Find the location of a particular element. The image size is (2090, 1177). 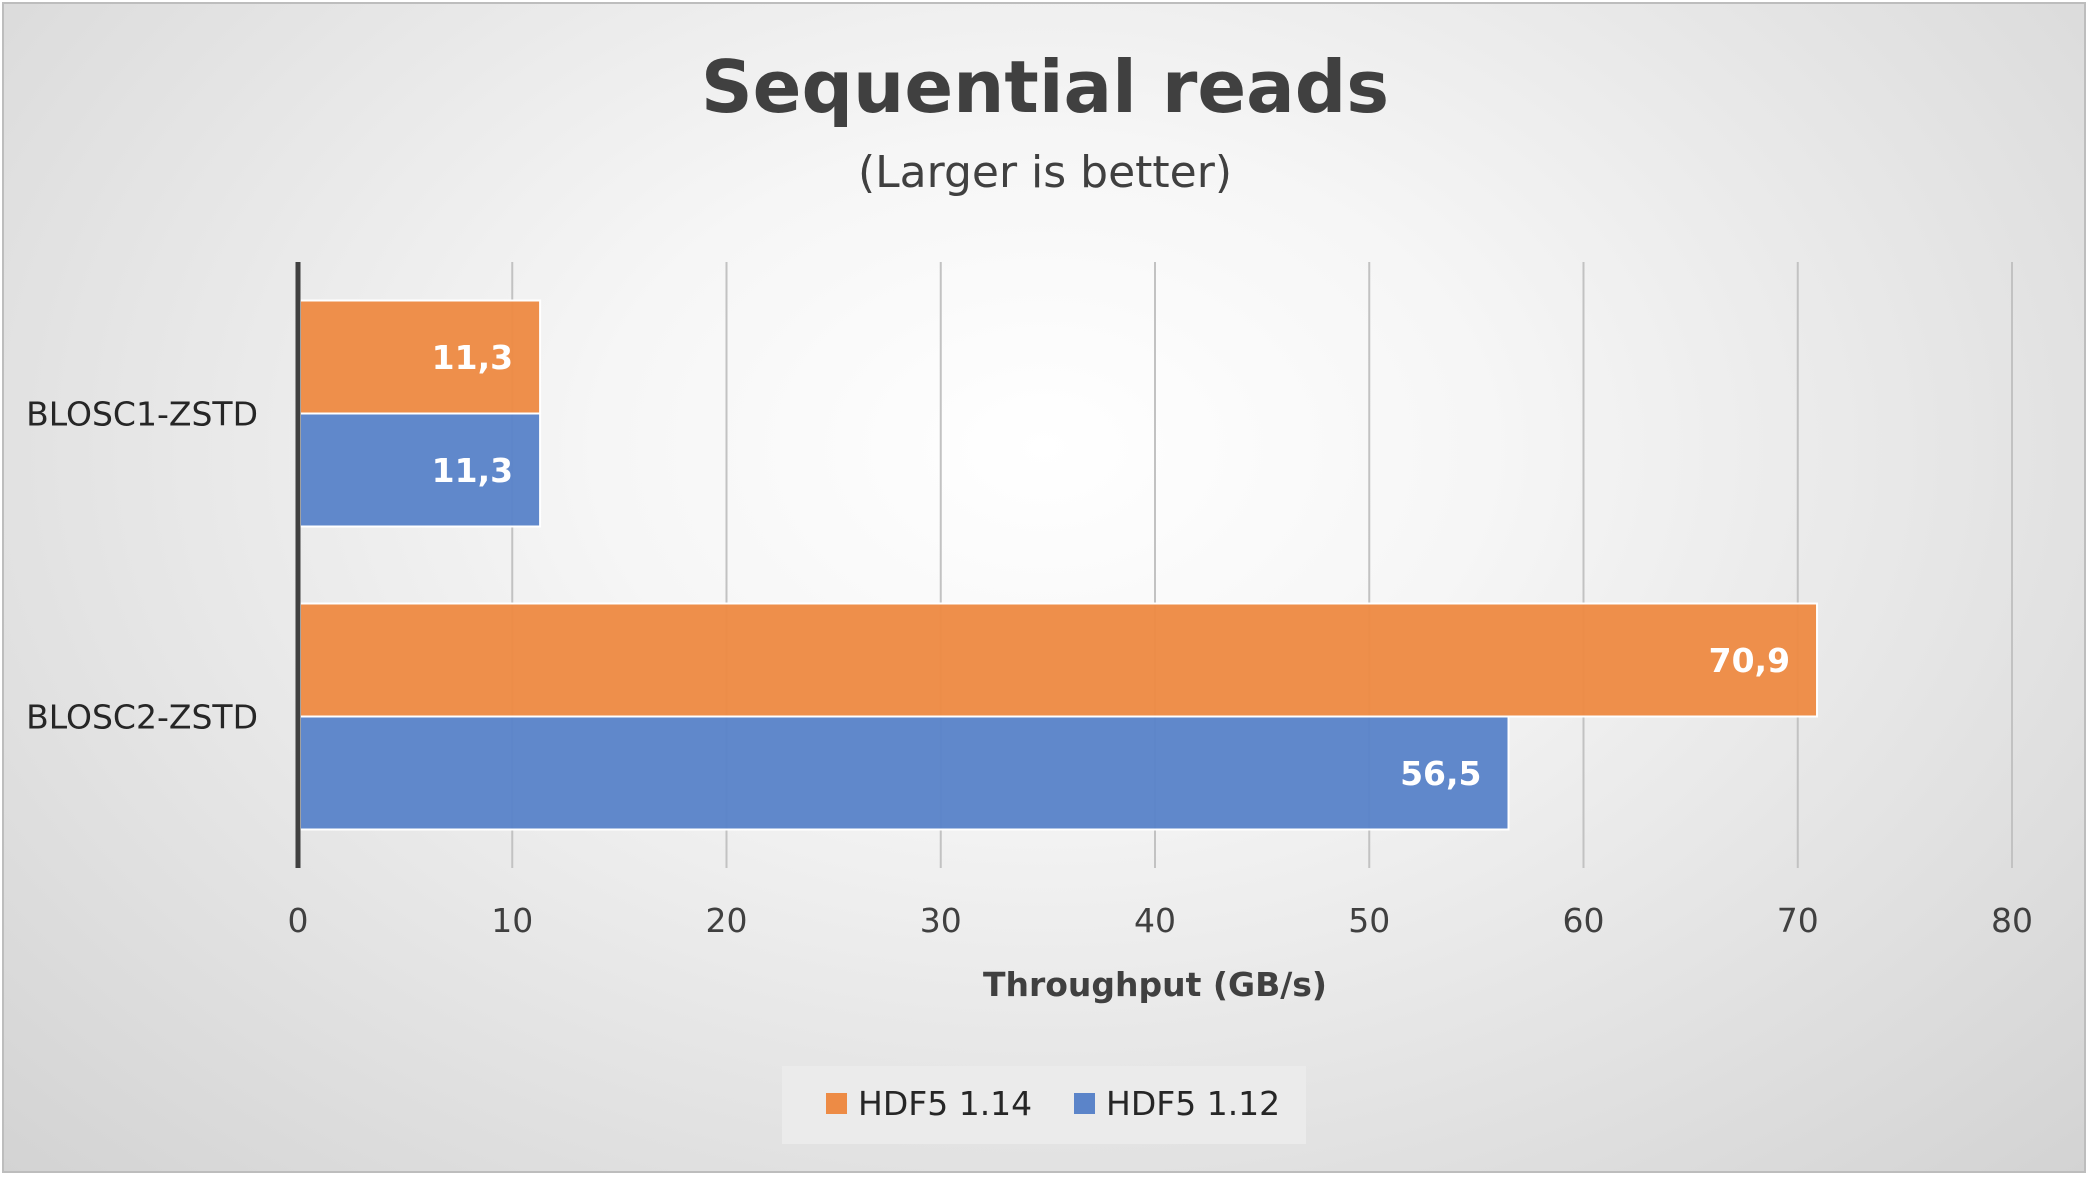

x-tick-label: 80 is located at coordinates (2012, 920).